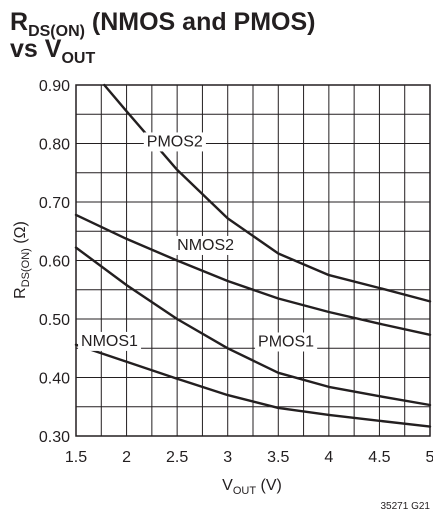 Image resolution: width=433 pixels, height=515 pixels. I want to click on series-label-background-nmos2, so click(206, 245).